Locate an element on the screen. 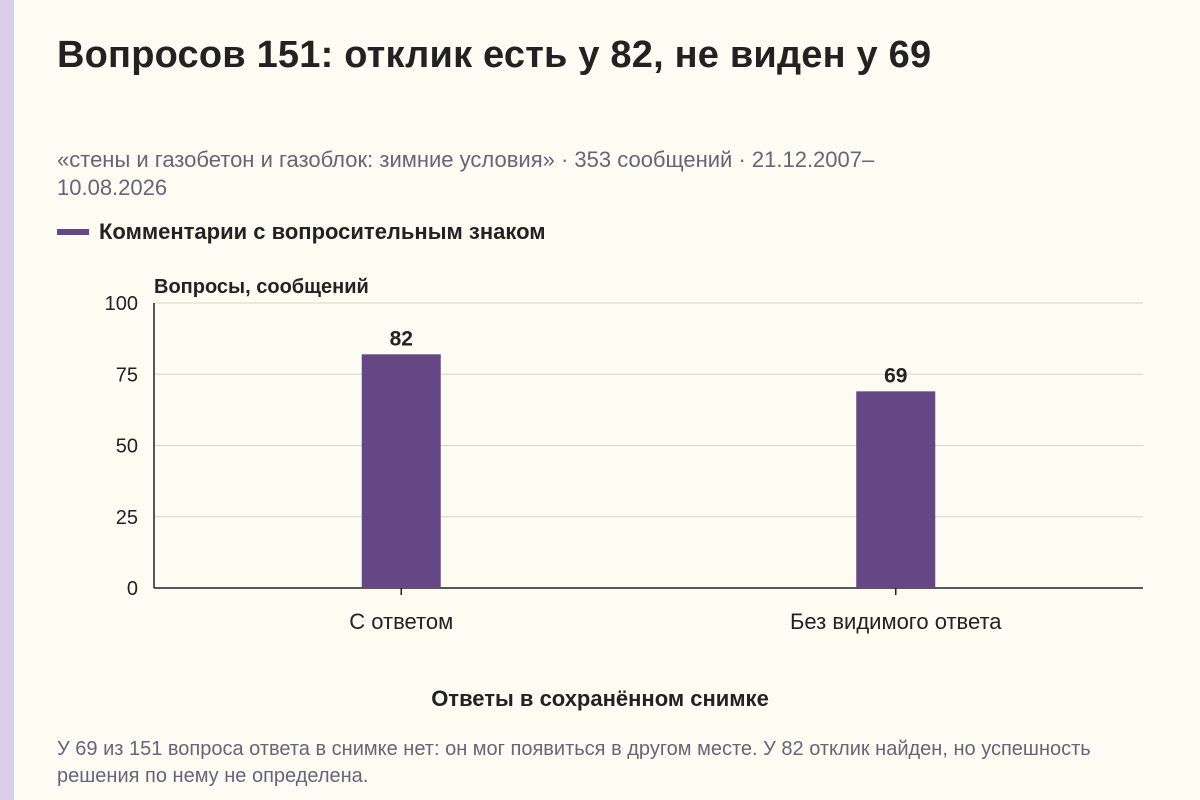 This screenshot has width=1200, height=800. y-tick-label: 50 is located at coordinates (127, 447).